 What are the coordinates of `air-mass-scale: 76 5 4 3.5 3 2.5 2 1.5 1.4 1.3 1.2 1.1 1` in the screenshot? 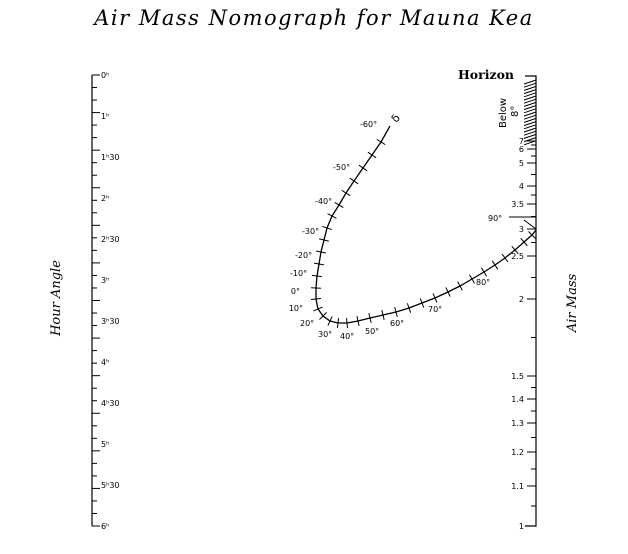 It's located at (524, 303).